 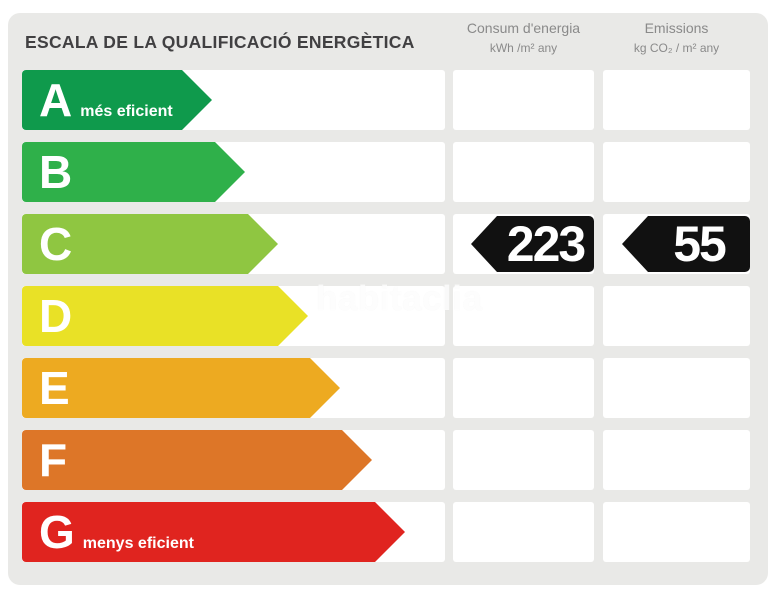 What do you see at coordinates (181, 388) in the screenshot?
I see `rating-arrow-e: E` at bounding box center [181, 388].